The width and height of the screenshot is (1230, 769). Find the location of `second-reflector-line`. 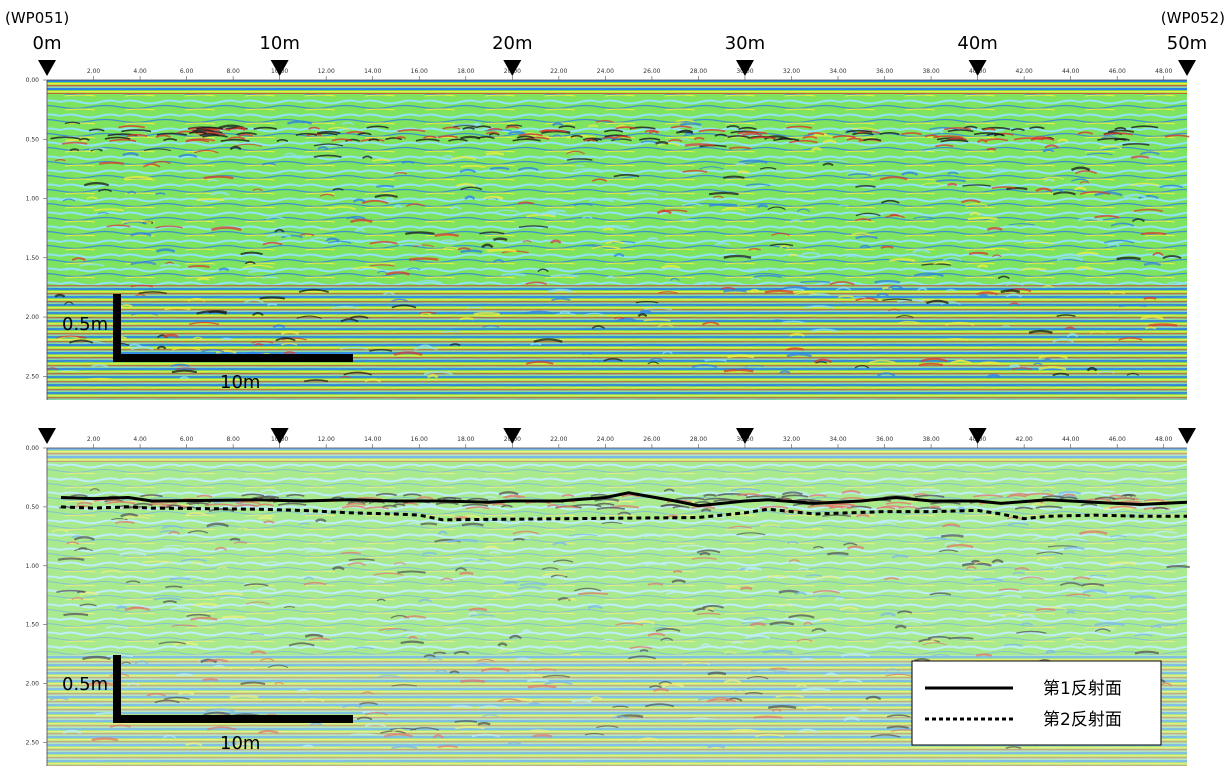

second-reflector-line is located at coordinates (623, 513).